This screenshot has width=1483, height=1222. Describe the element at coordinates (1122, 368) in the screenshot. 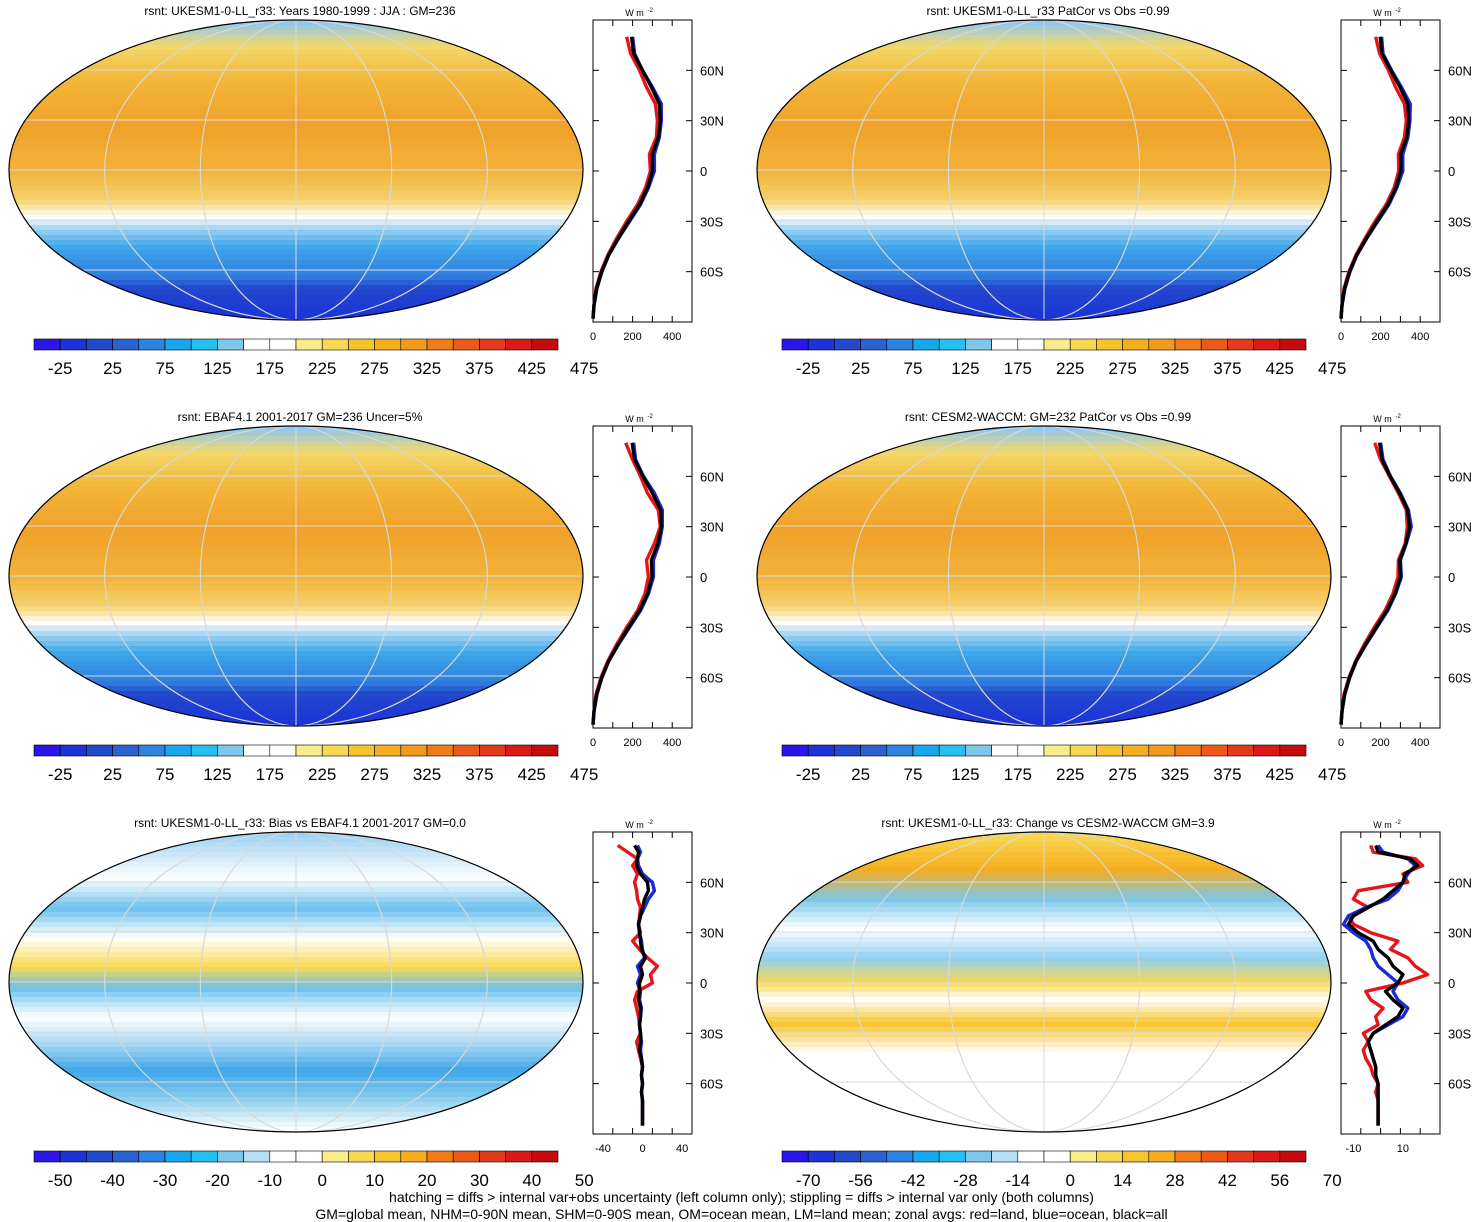

I see `colorbar-tick-label: 275` at that location.